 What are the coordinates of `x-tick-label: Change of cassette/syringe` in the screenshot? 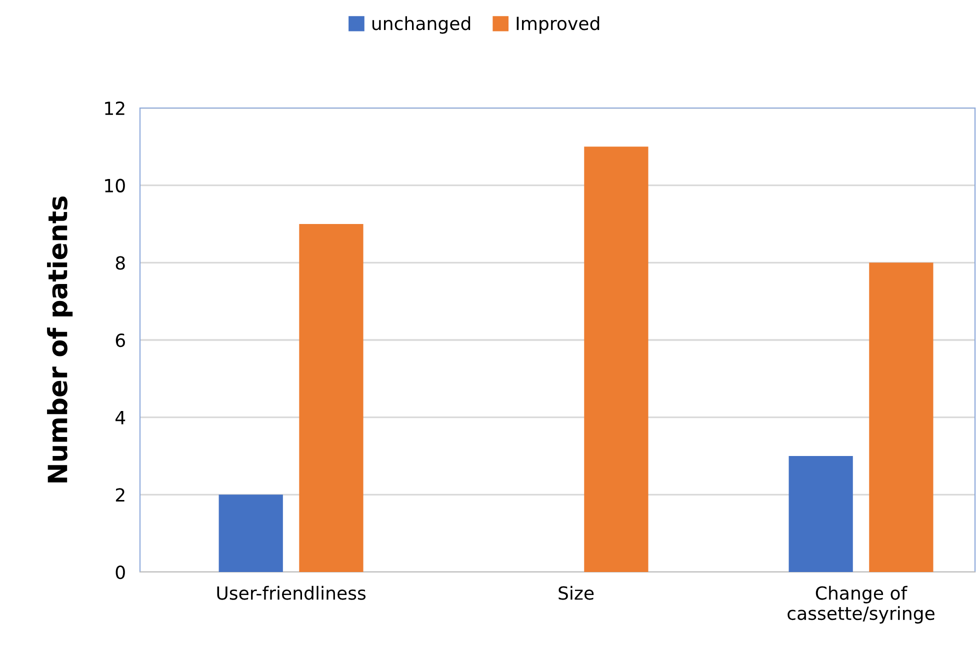 It's located at (861, 605).